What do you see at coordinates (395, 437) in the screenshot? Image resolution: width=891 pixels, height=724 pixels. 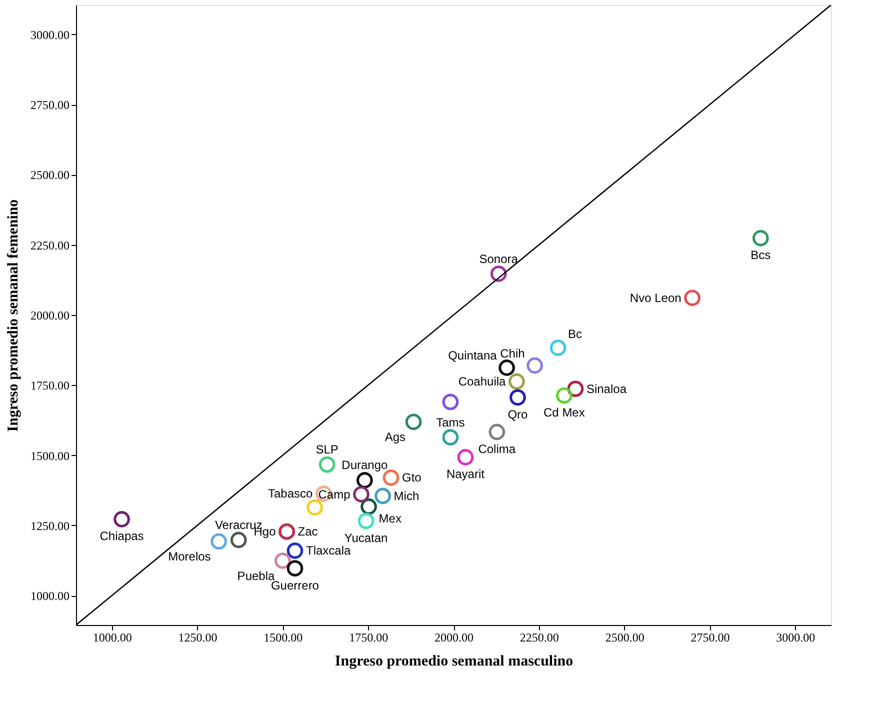 I see `data-label: Ags` at bounding box center [395, 437].